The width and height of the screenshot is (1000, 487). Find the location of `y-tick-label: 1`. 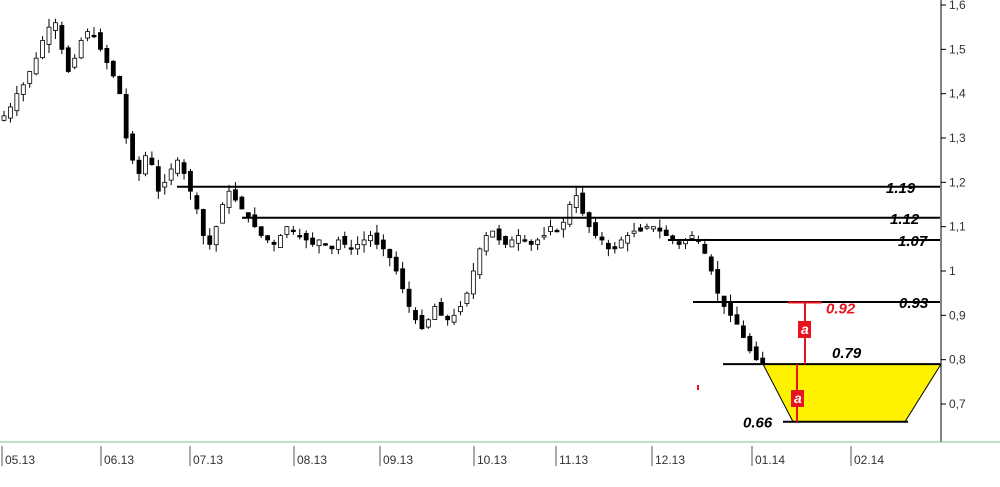

y-tick-label: 1 is located at coordinates (952, 271).